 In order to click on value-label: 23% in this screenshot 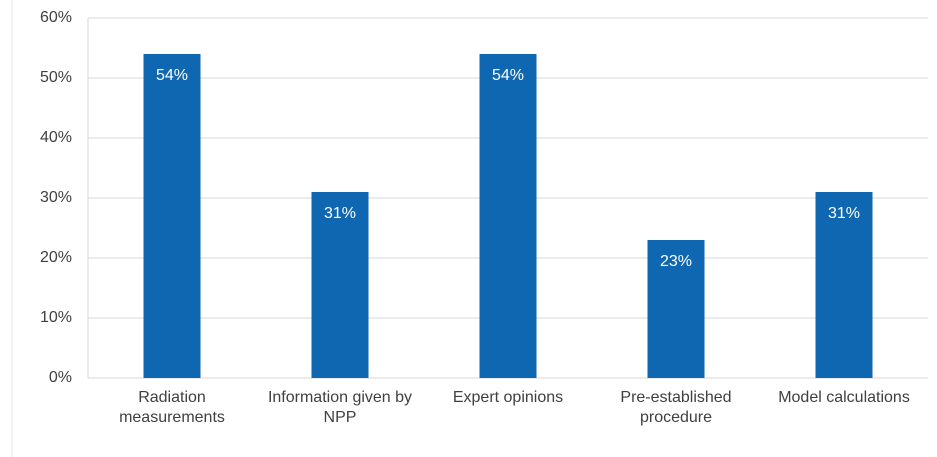, I will do `click(676, 261)`.